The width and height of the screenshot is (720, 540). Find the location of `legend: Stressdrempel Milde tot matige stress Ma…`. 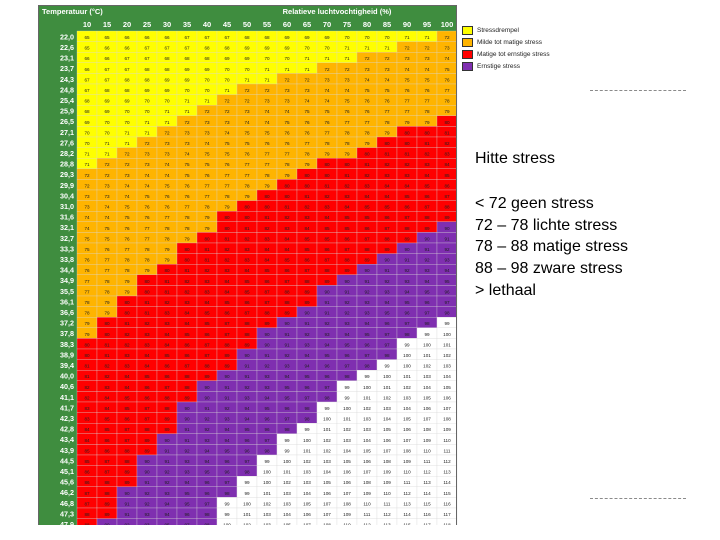

legend: Stressdrempel Milde tot matige stress Ma… is located at coordinates (520, 48).